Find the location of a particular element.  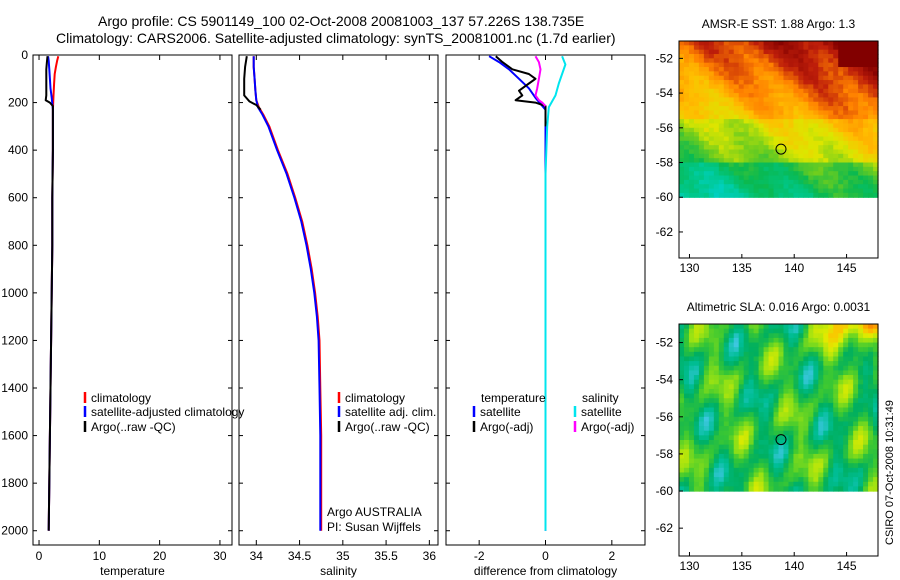

sla_map-xtick-label: 145 is located at coordinates (847, 566).